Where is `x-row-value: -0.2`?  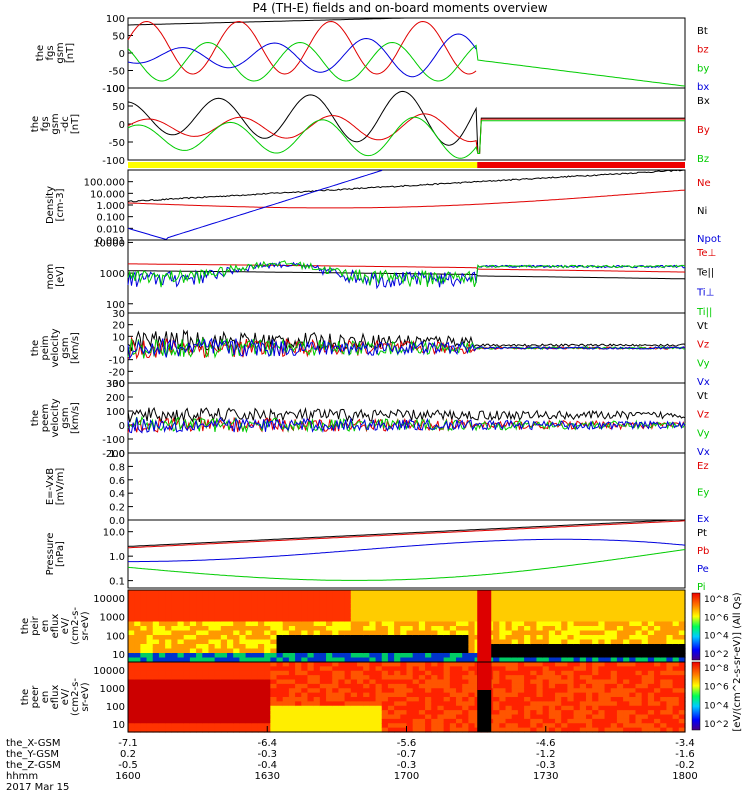 x-row-value: -0.2 is located at coordinates (685, 765).